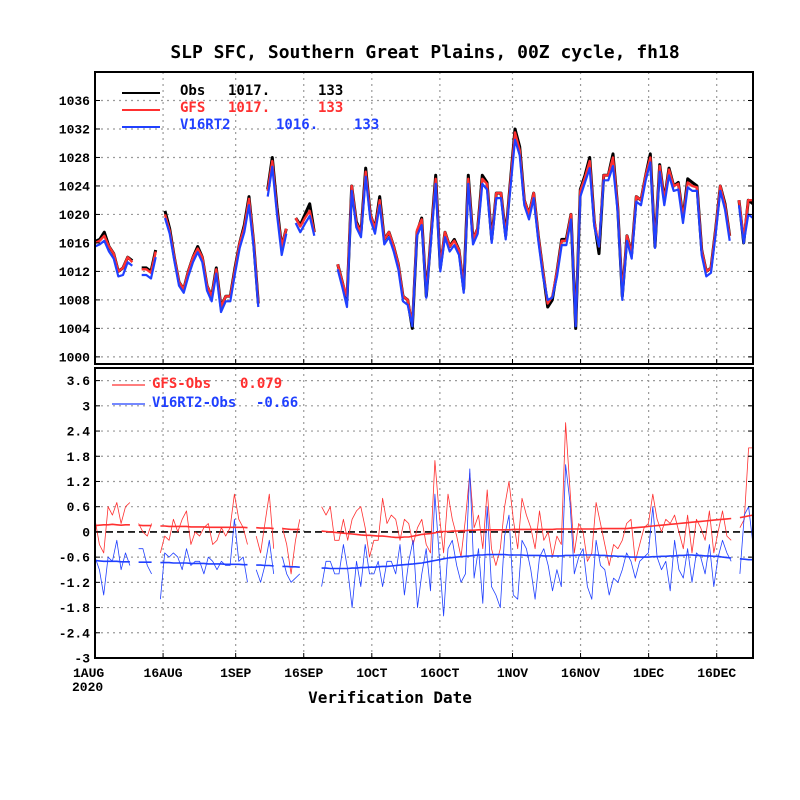 The width and height of the screenshot is (800, 800). I want to click on y-tick-label: -1.8, so click(74, 608).